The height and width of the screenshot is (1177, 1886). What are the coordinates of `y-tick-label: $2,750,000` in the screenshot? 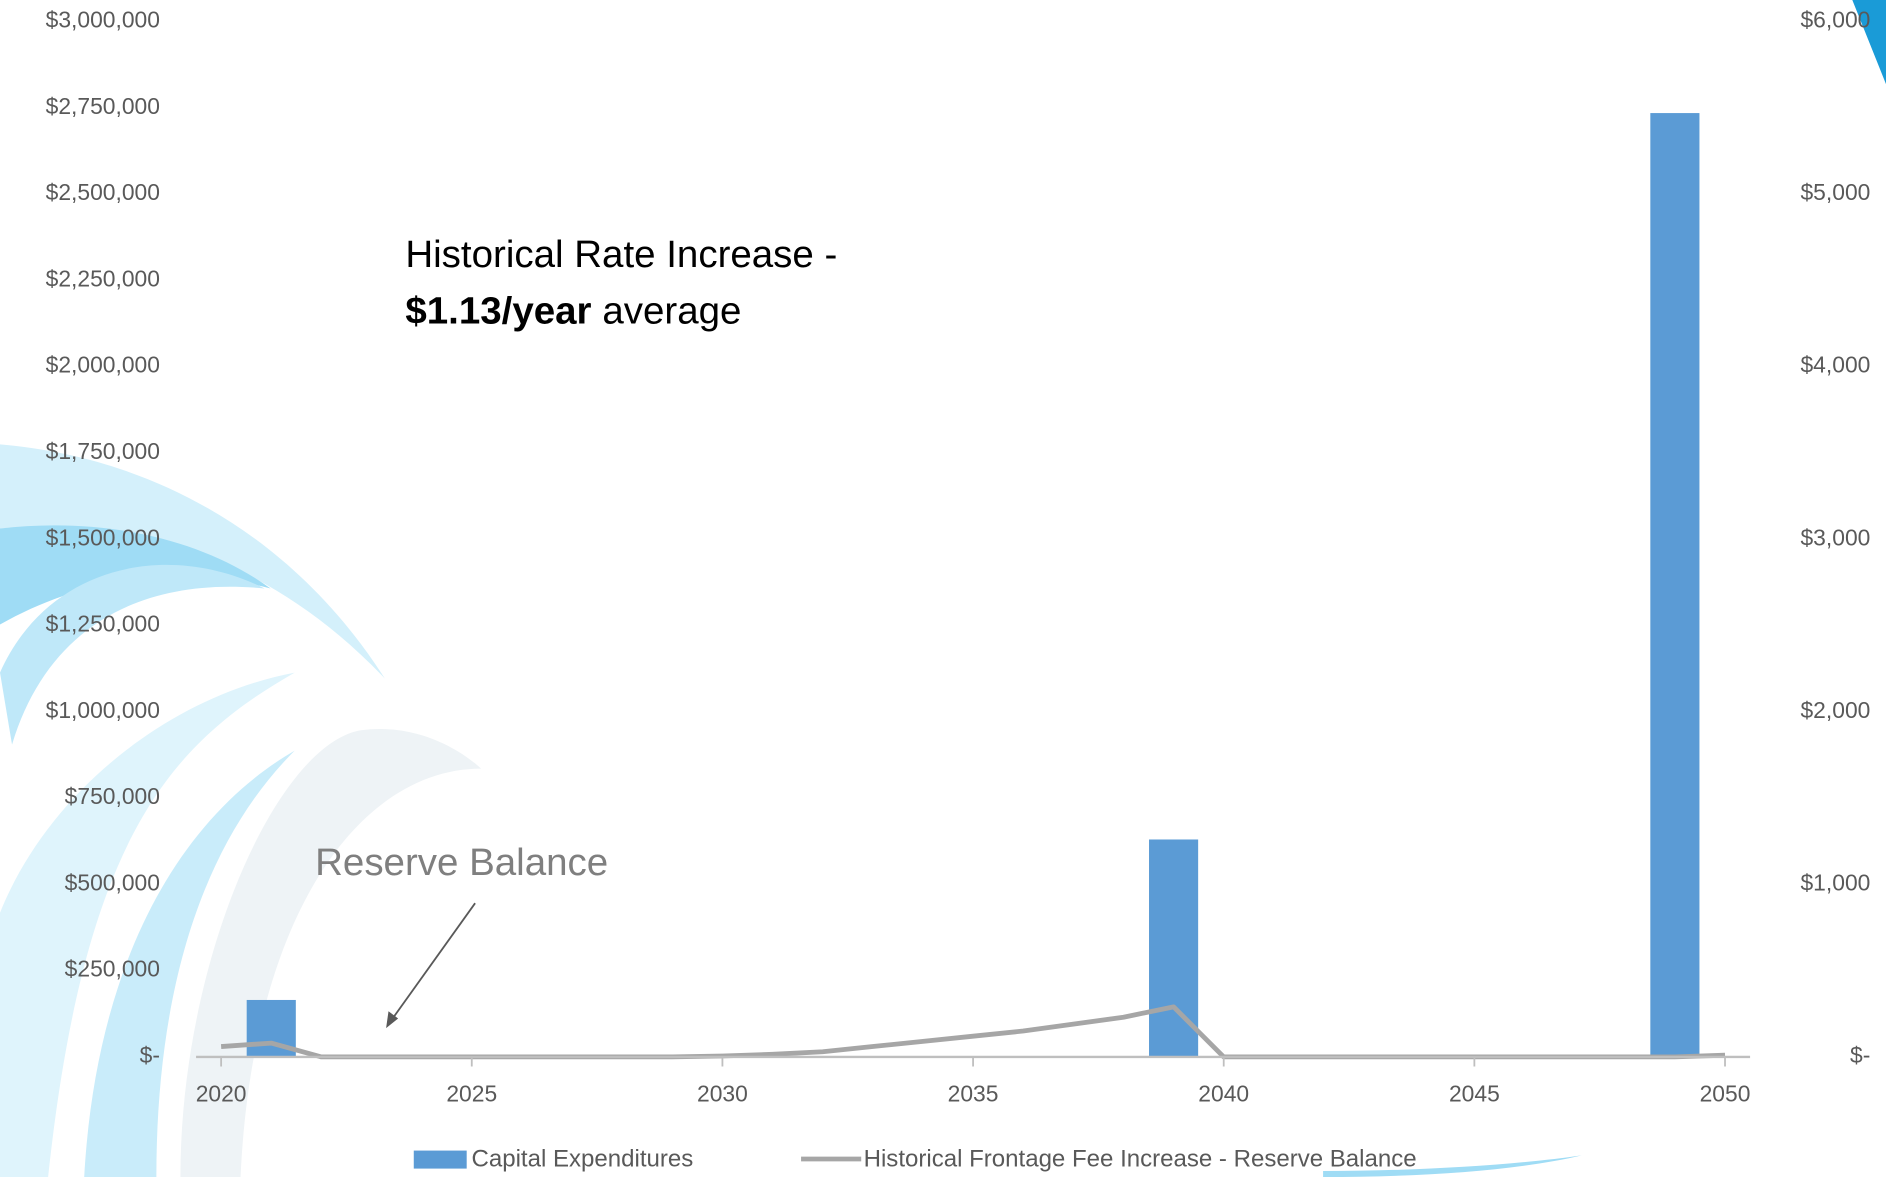 It's located at (103, 106).